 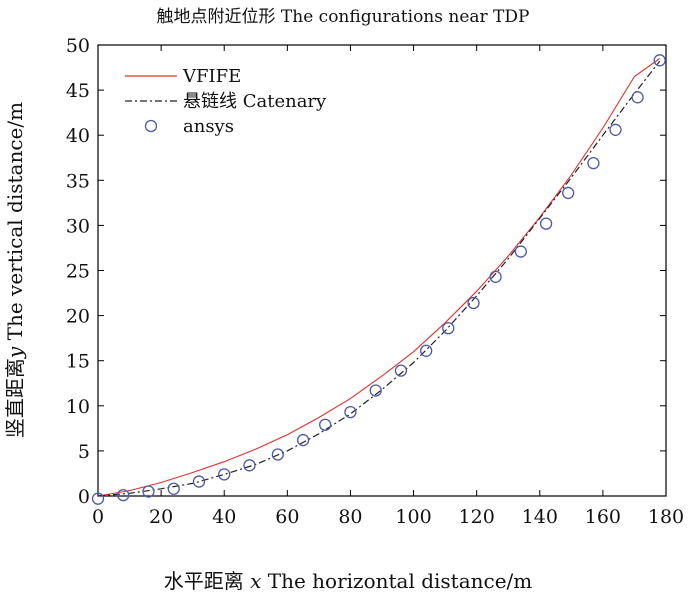 What do you see at coordinates (211, 76) in the screenshot?
I see `legend-label: VFIFE` at bounding box center [211, 76].